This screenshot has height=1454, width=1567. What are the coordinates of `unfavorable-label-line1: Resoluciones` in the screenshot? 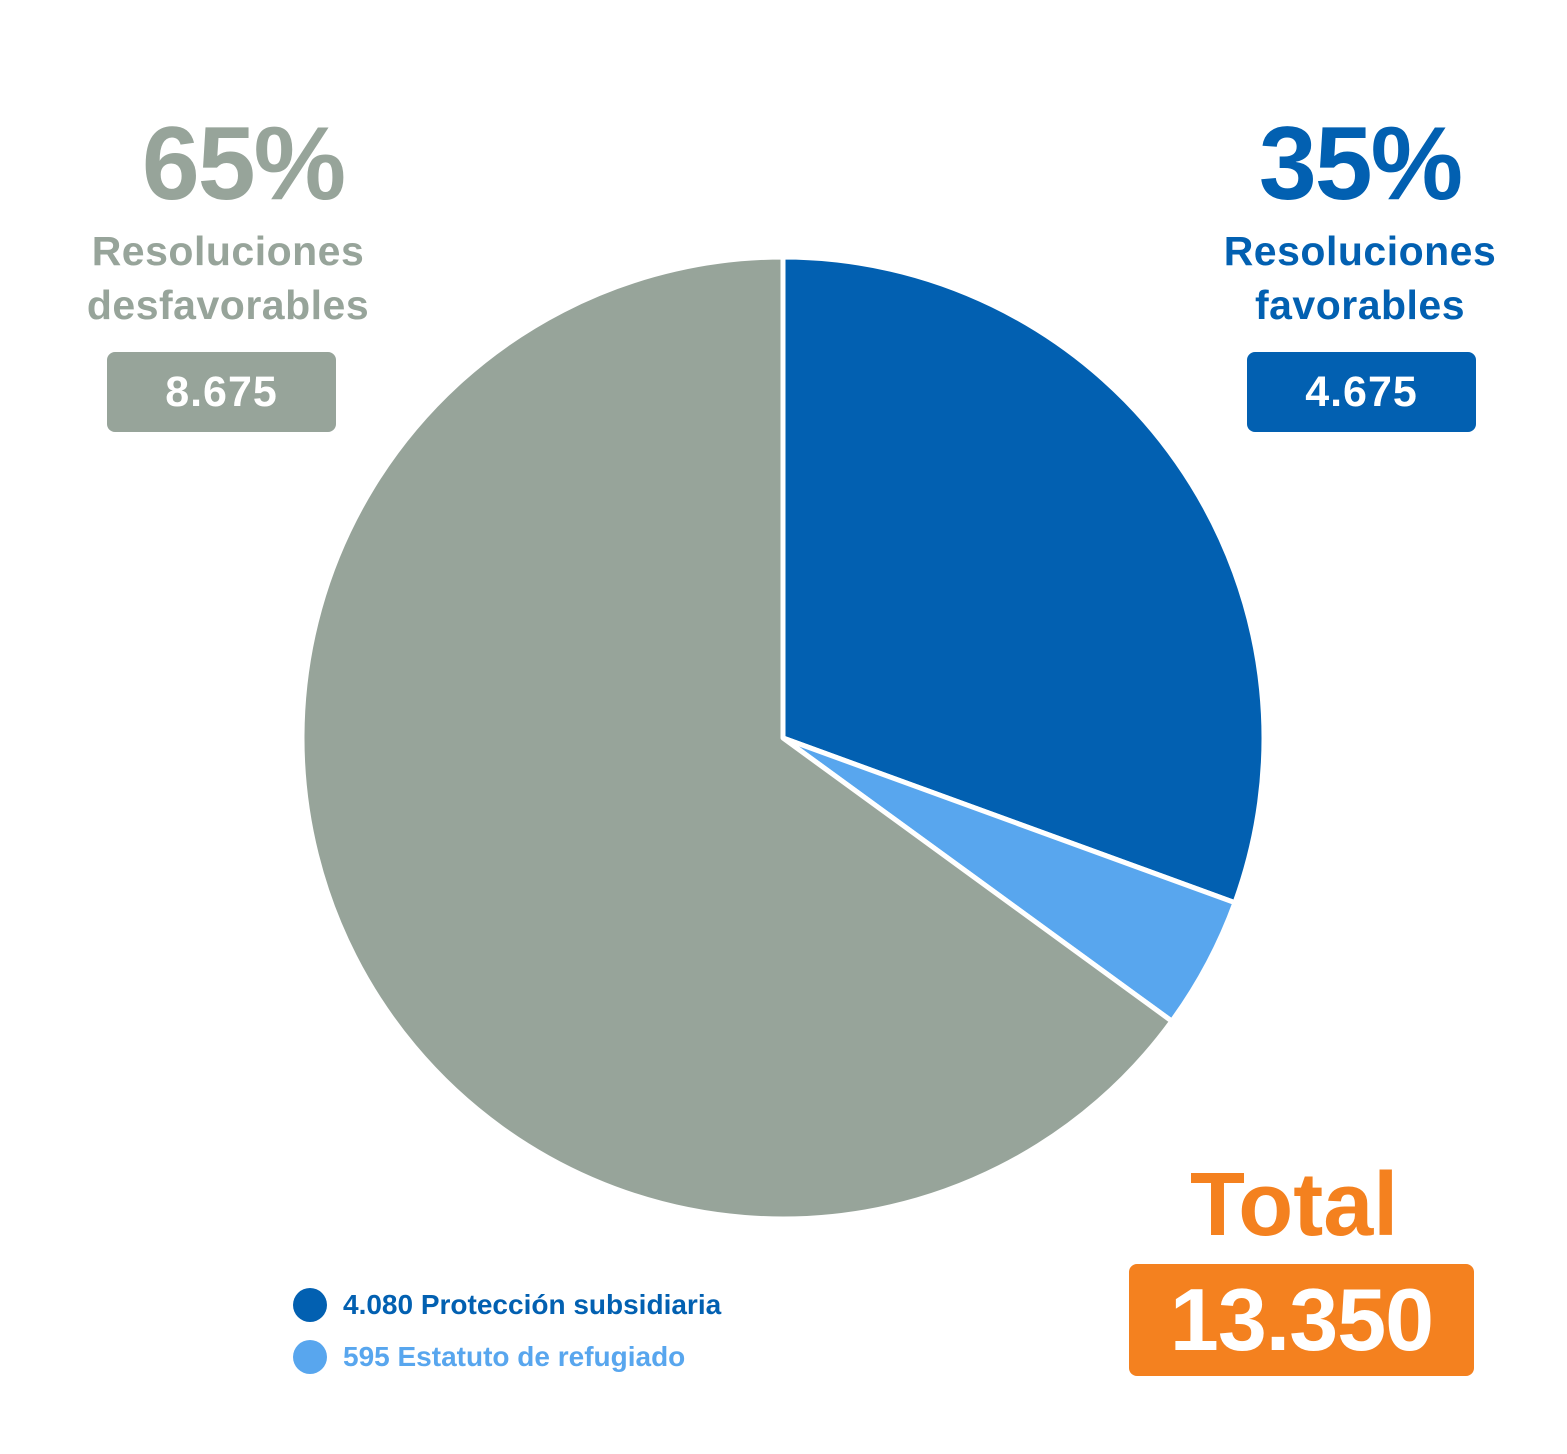 It's located at (228, 251).